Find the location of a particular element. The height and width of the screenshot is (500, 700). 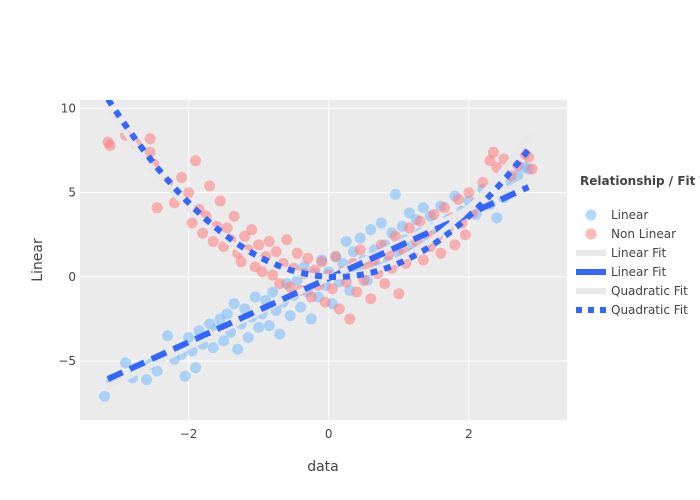

legend-item: Linear is located at coordinates (617, 215).